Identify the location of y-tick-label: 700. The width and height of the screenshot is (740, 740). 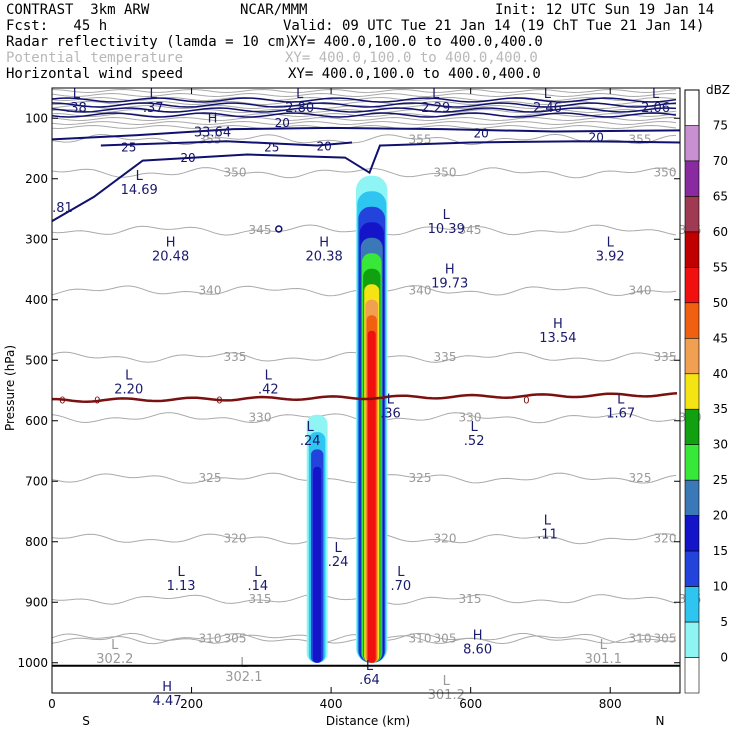
(36, 481).